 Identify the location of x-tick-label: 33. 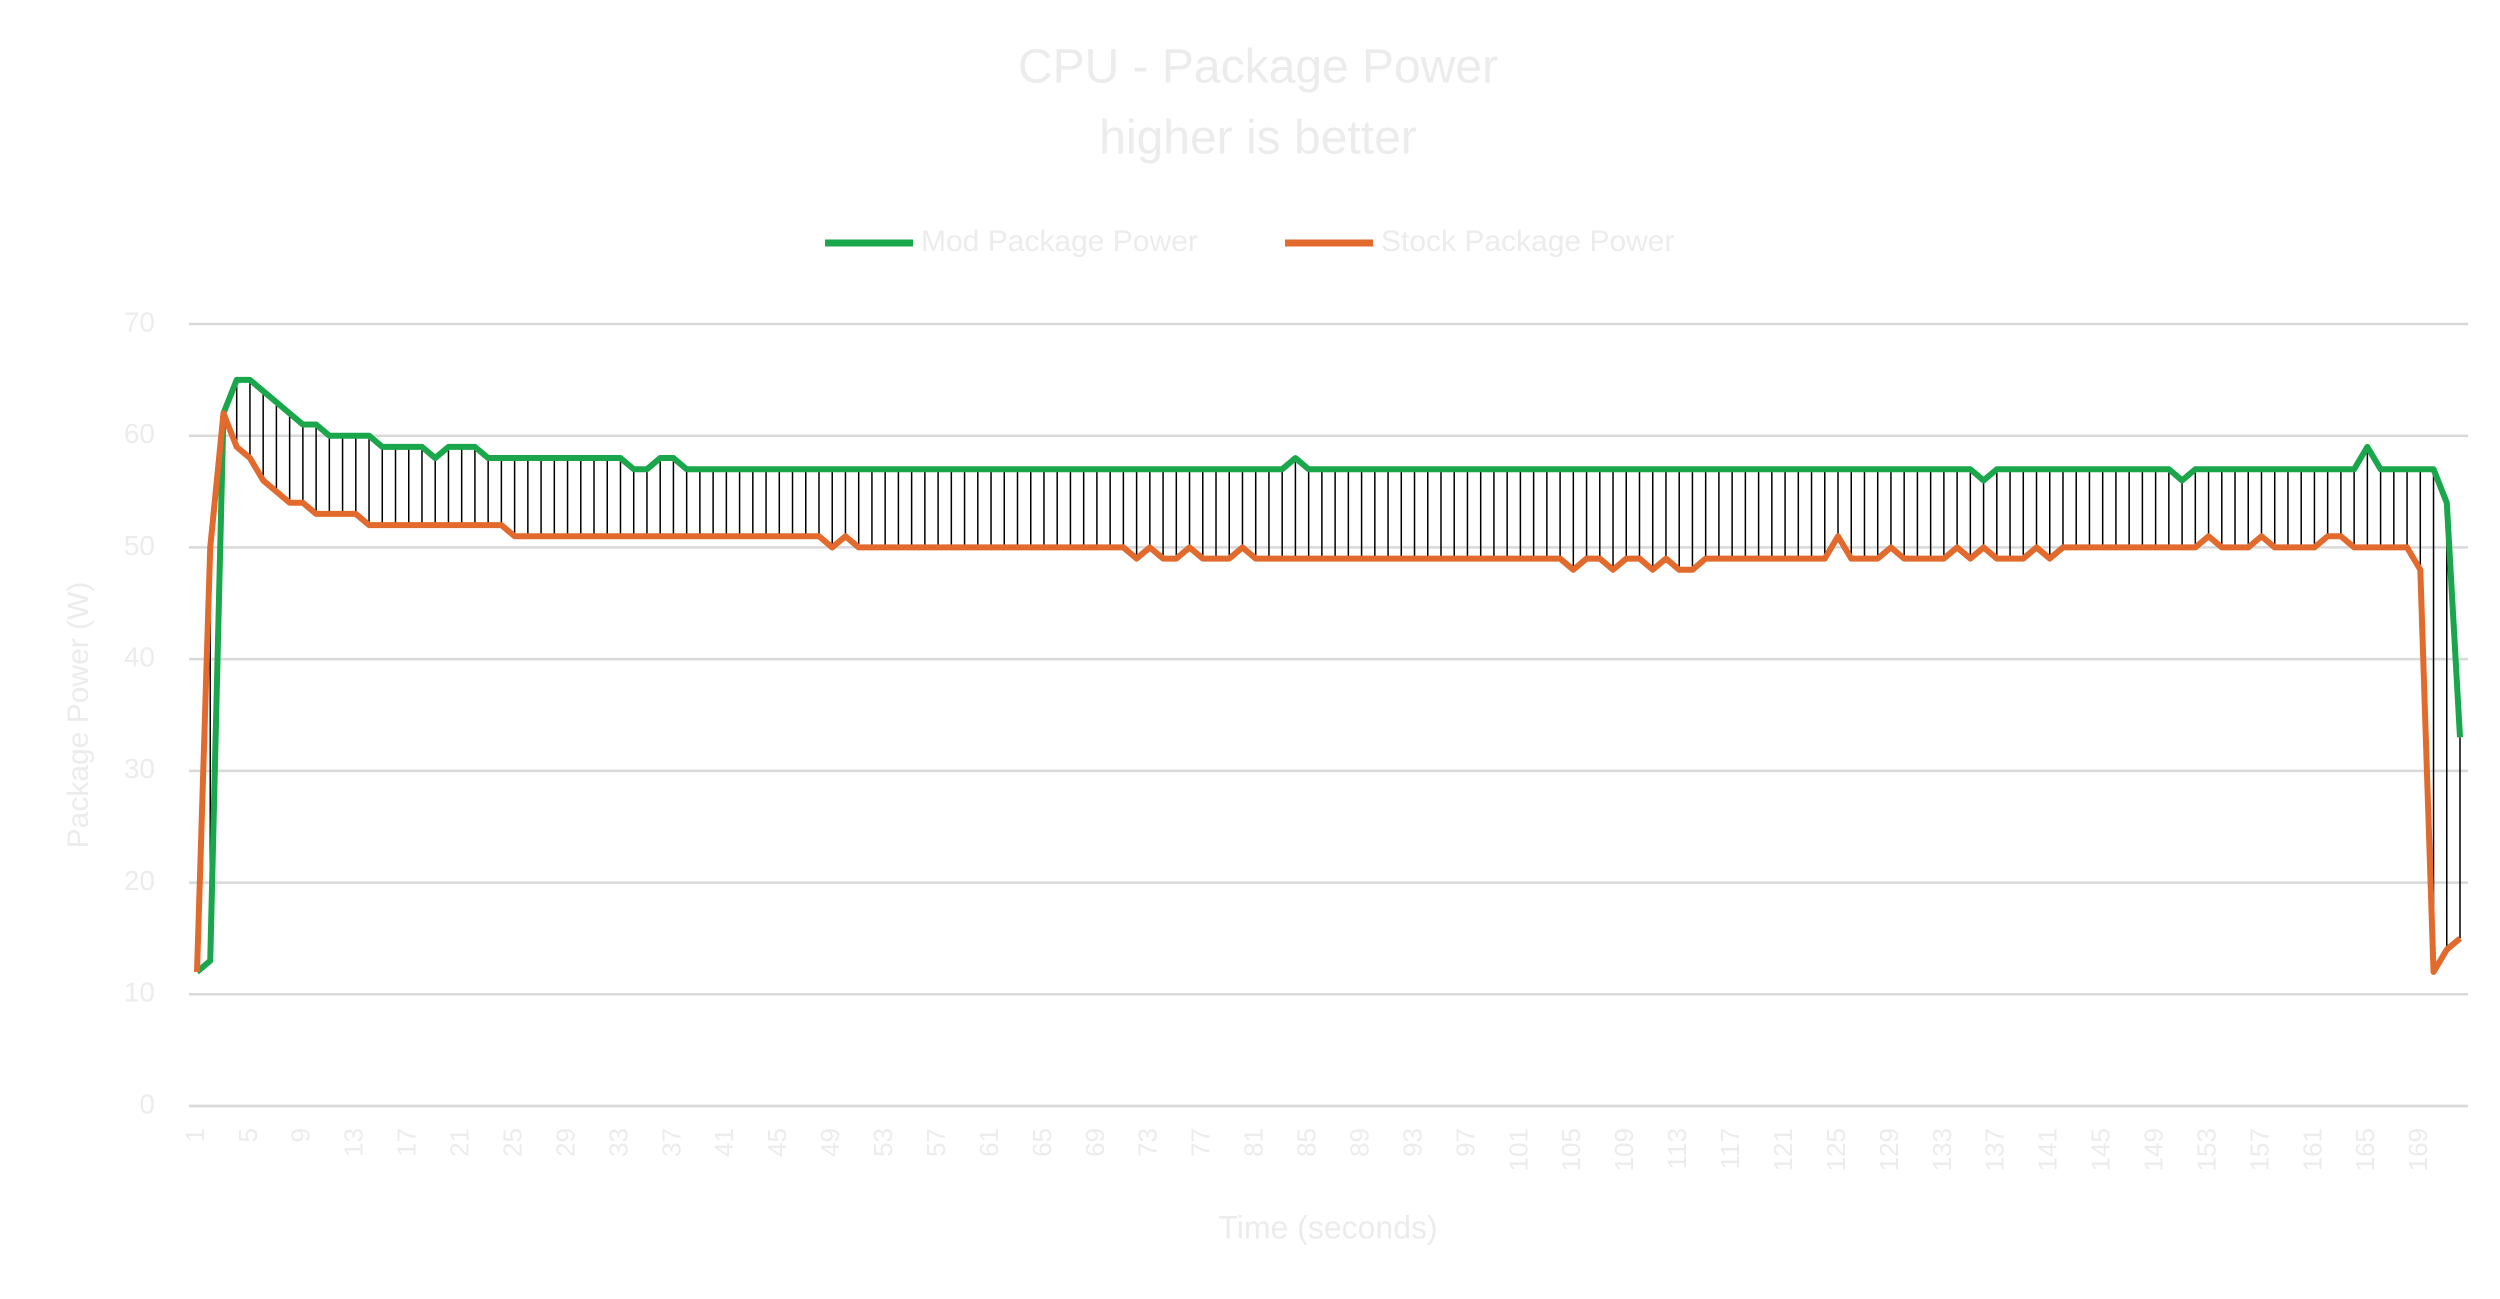
(618, 1142).